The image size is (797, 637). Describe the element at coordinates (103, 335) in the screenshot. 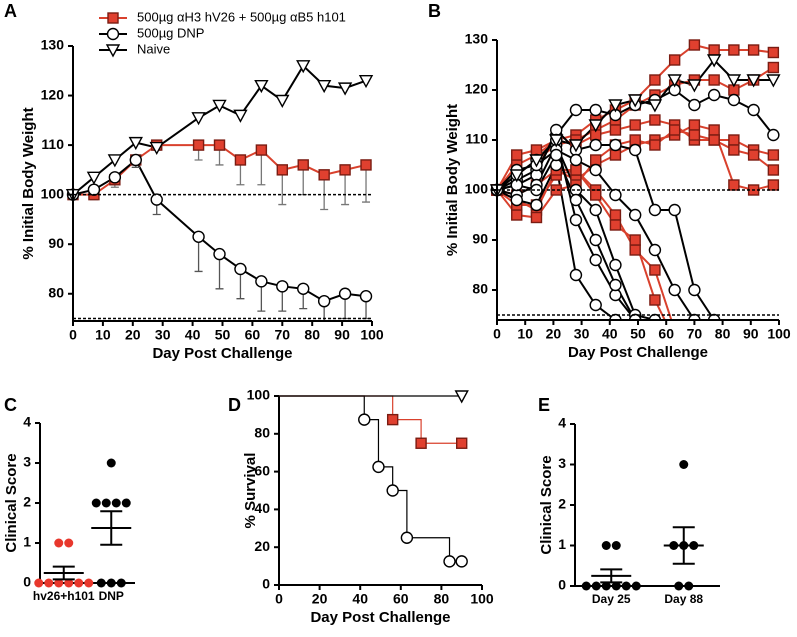

I see `x-tick-label: 10` at that location.